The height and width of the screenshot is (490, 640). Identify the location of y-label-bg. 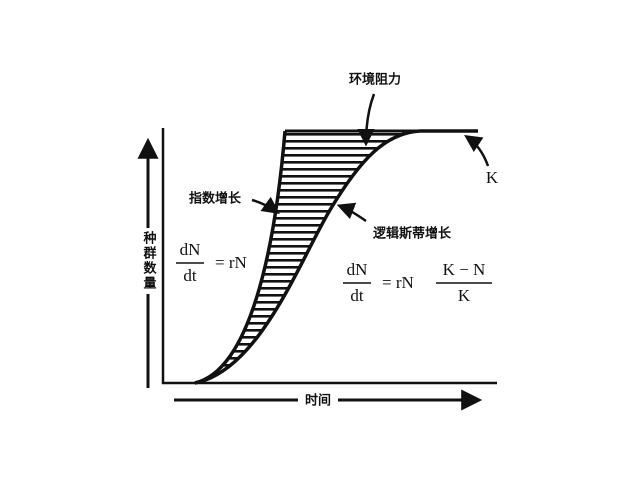
(148, 261).